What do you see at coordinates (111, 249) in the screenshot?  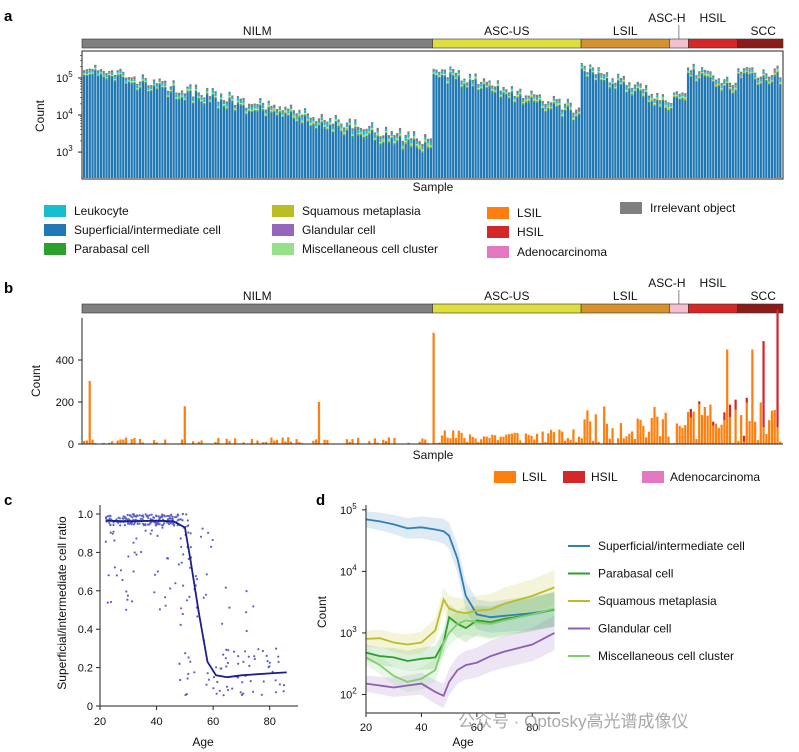 I see `legend-a-label: Parabasal cell` at bounding box center [111, 249].